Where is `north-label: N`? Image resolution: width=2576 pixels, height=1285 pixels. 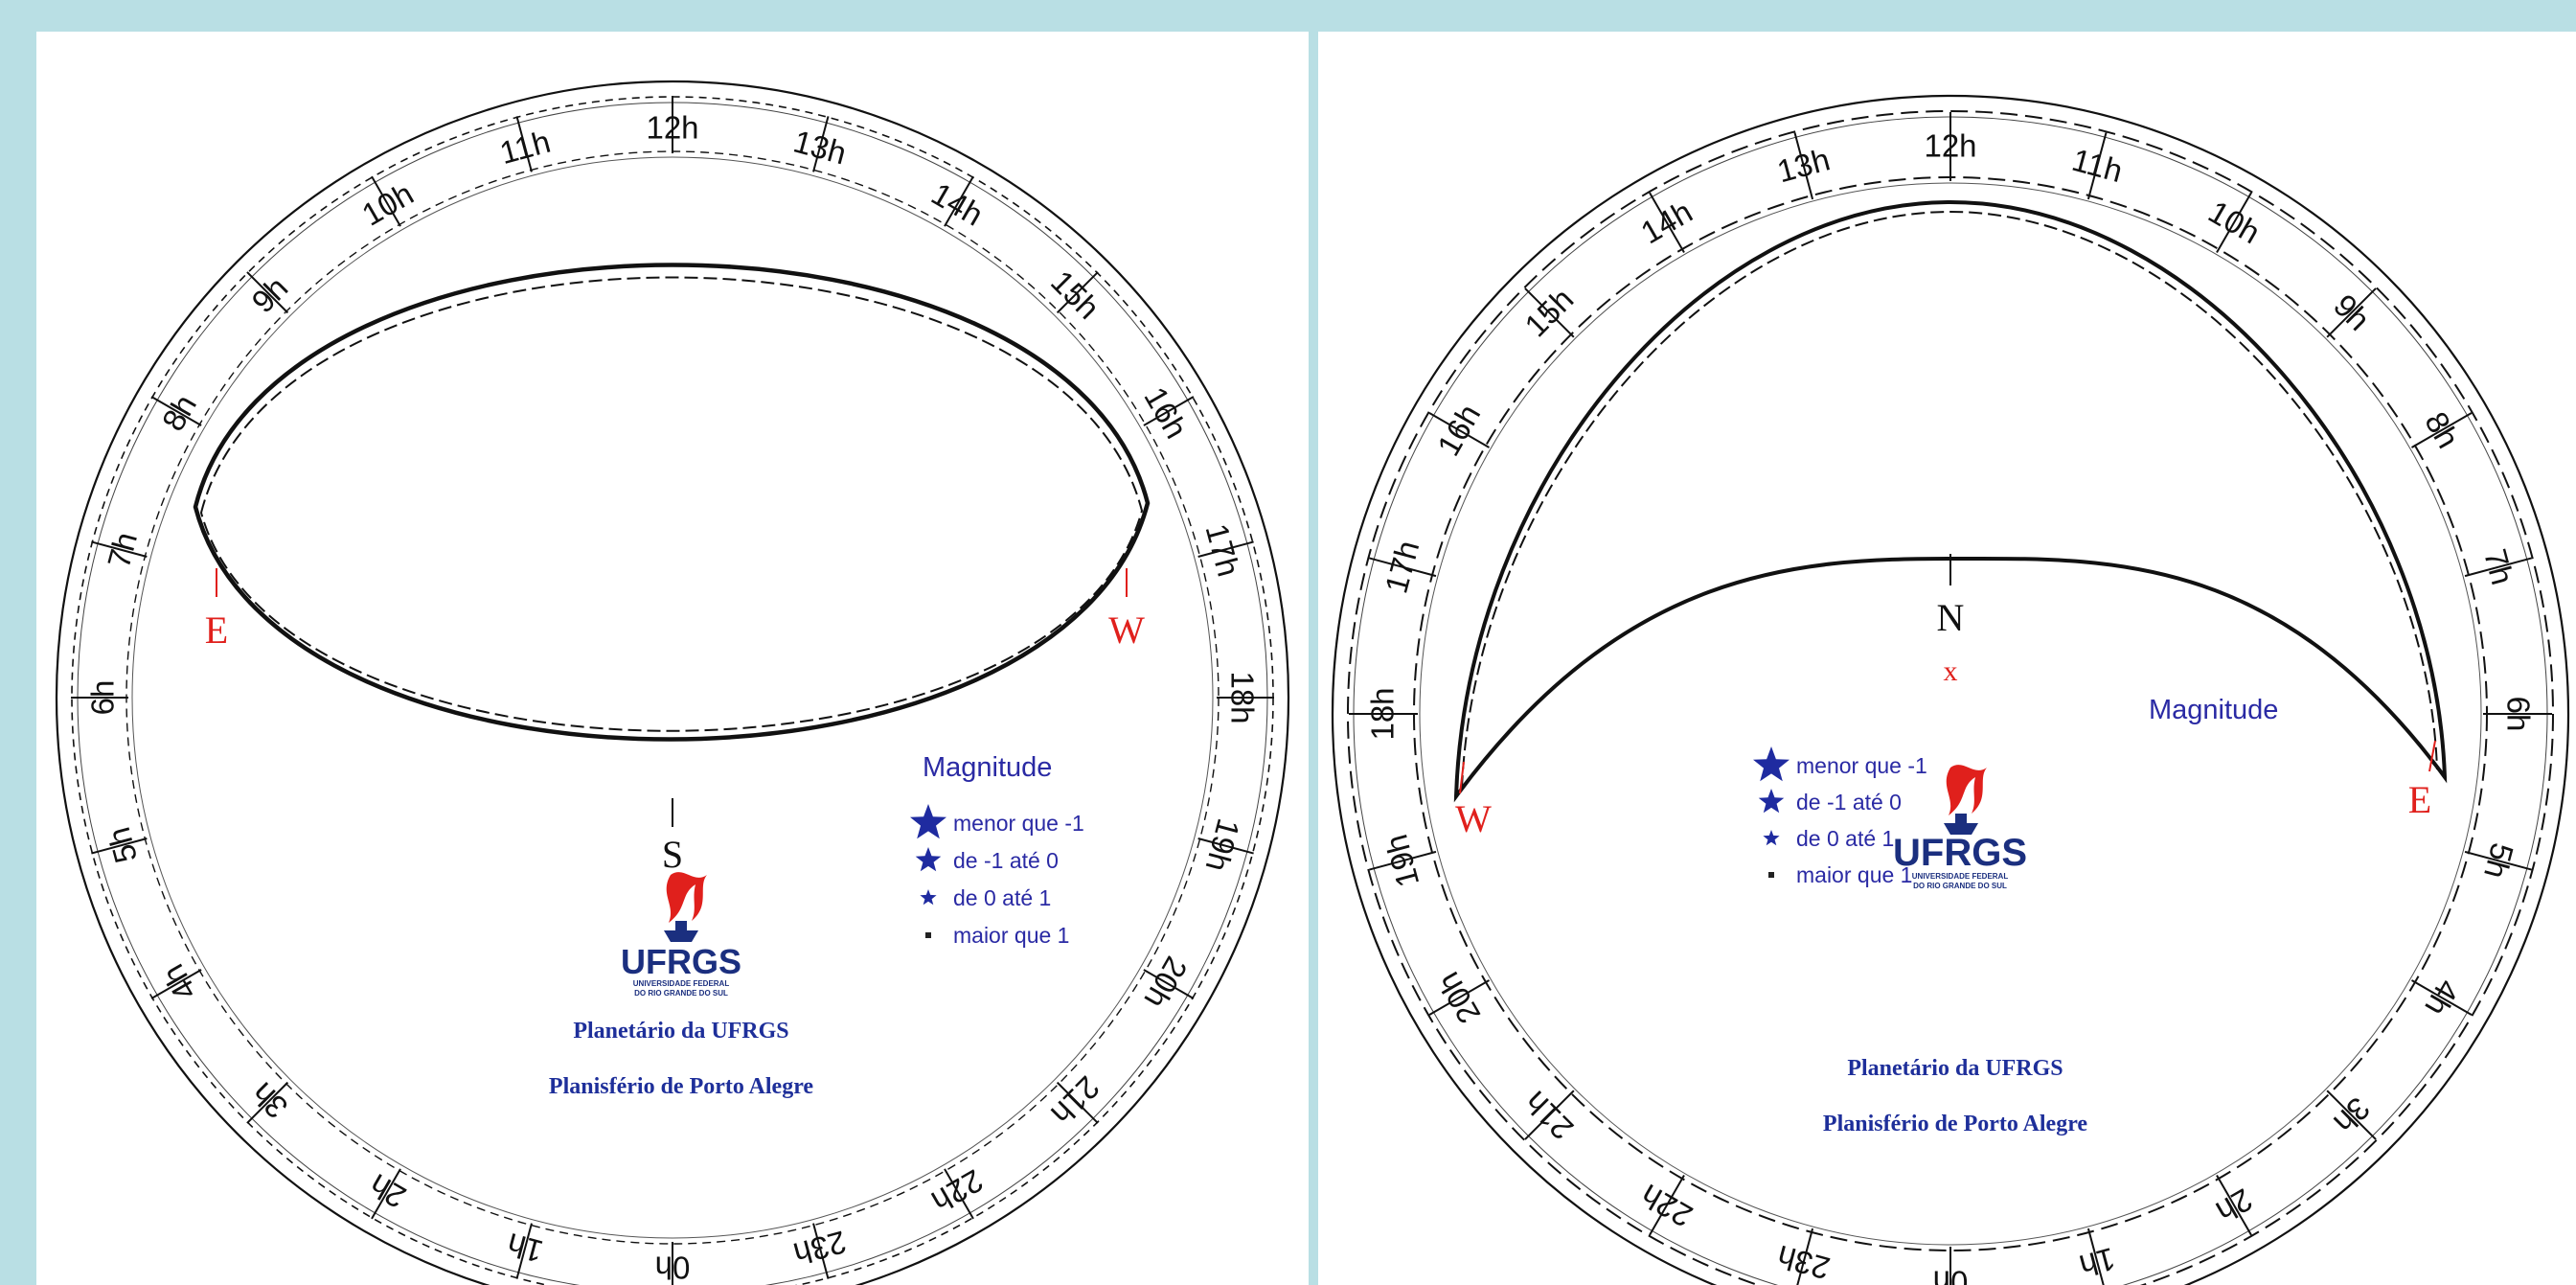
north-label: N is located at coordinates (1951, 617).